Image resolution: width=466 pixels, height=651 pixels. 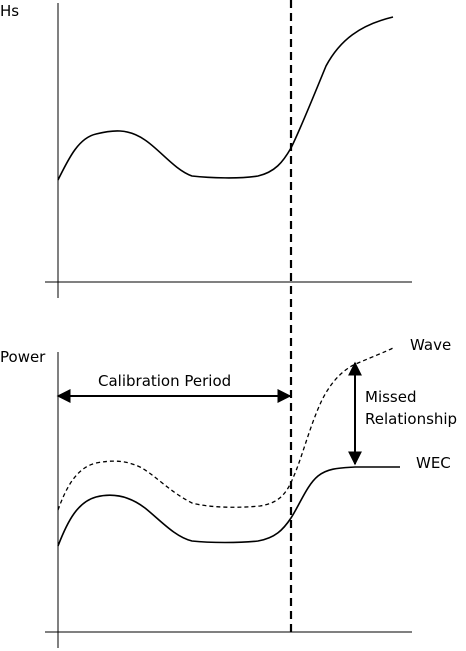 I want to click on calibration-period-label: Calibration Period, so click(x=164, y=381).